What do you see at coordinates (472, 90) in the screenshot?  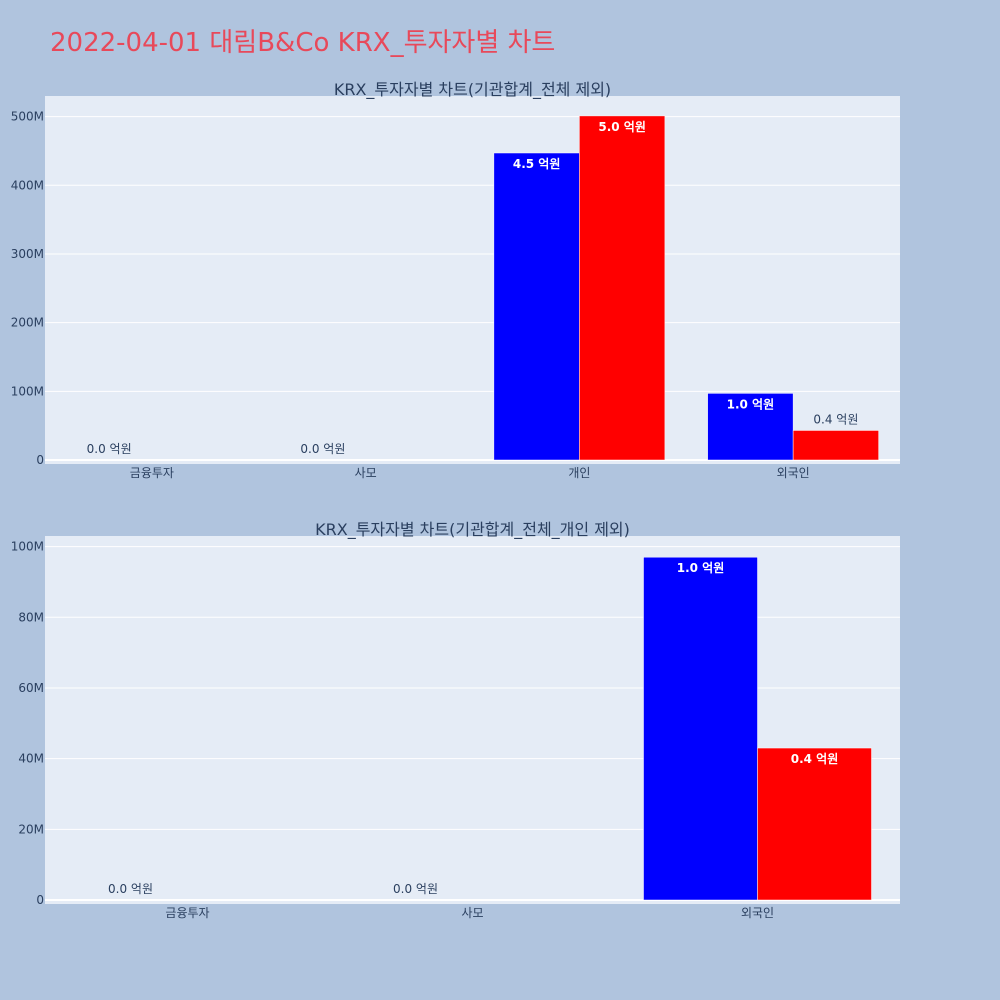 I see `chart-title-1: KRX_투자자별 차트(기관합계_전체 제외)` at bounding box center [472, 90].